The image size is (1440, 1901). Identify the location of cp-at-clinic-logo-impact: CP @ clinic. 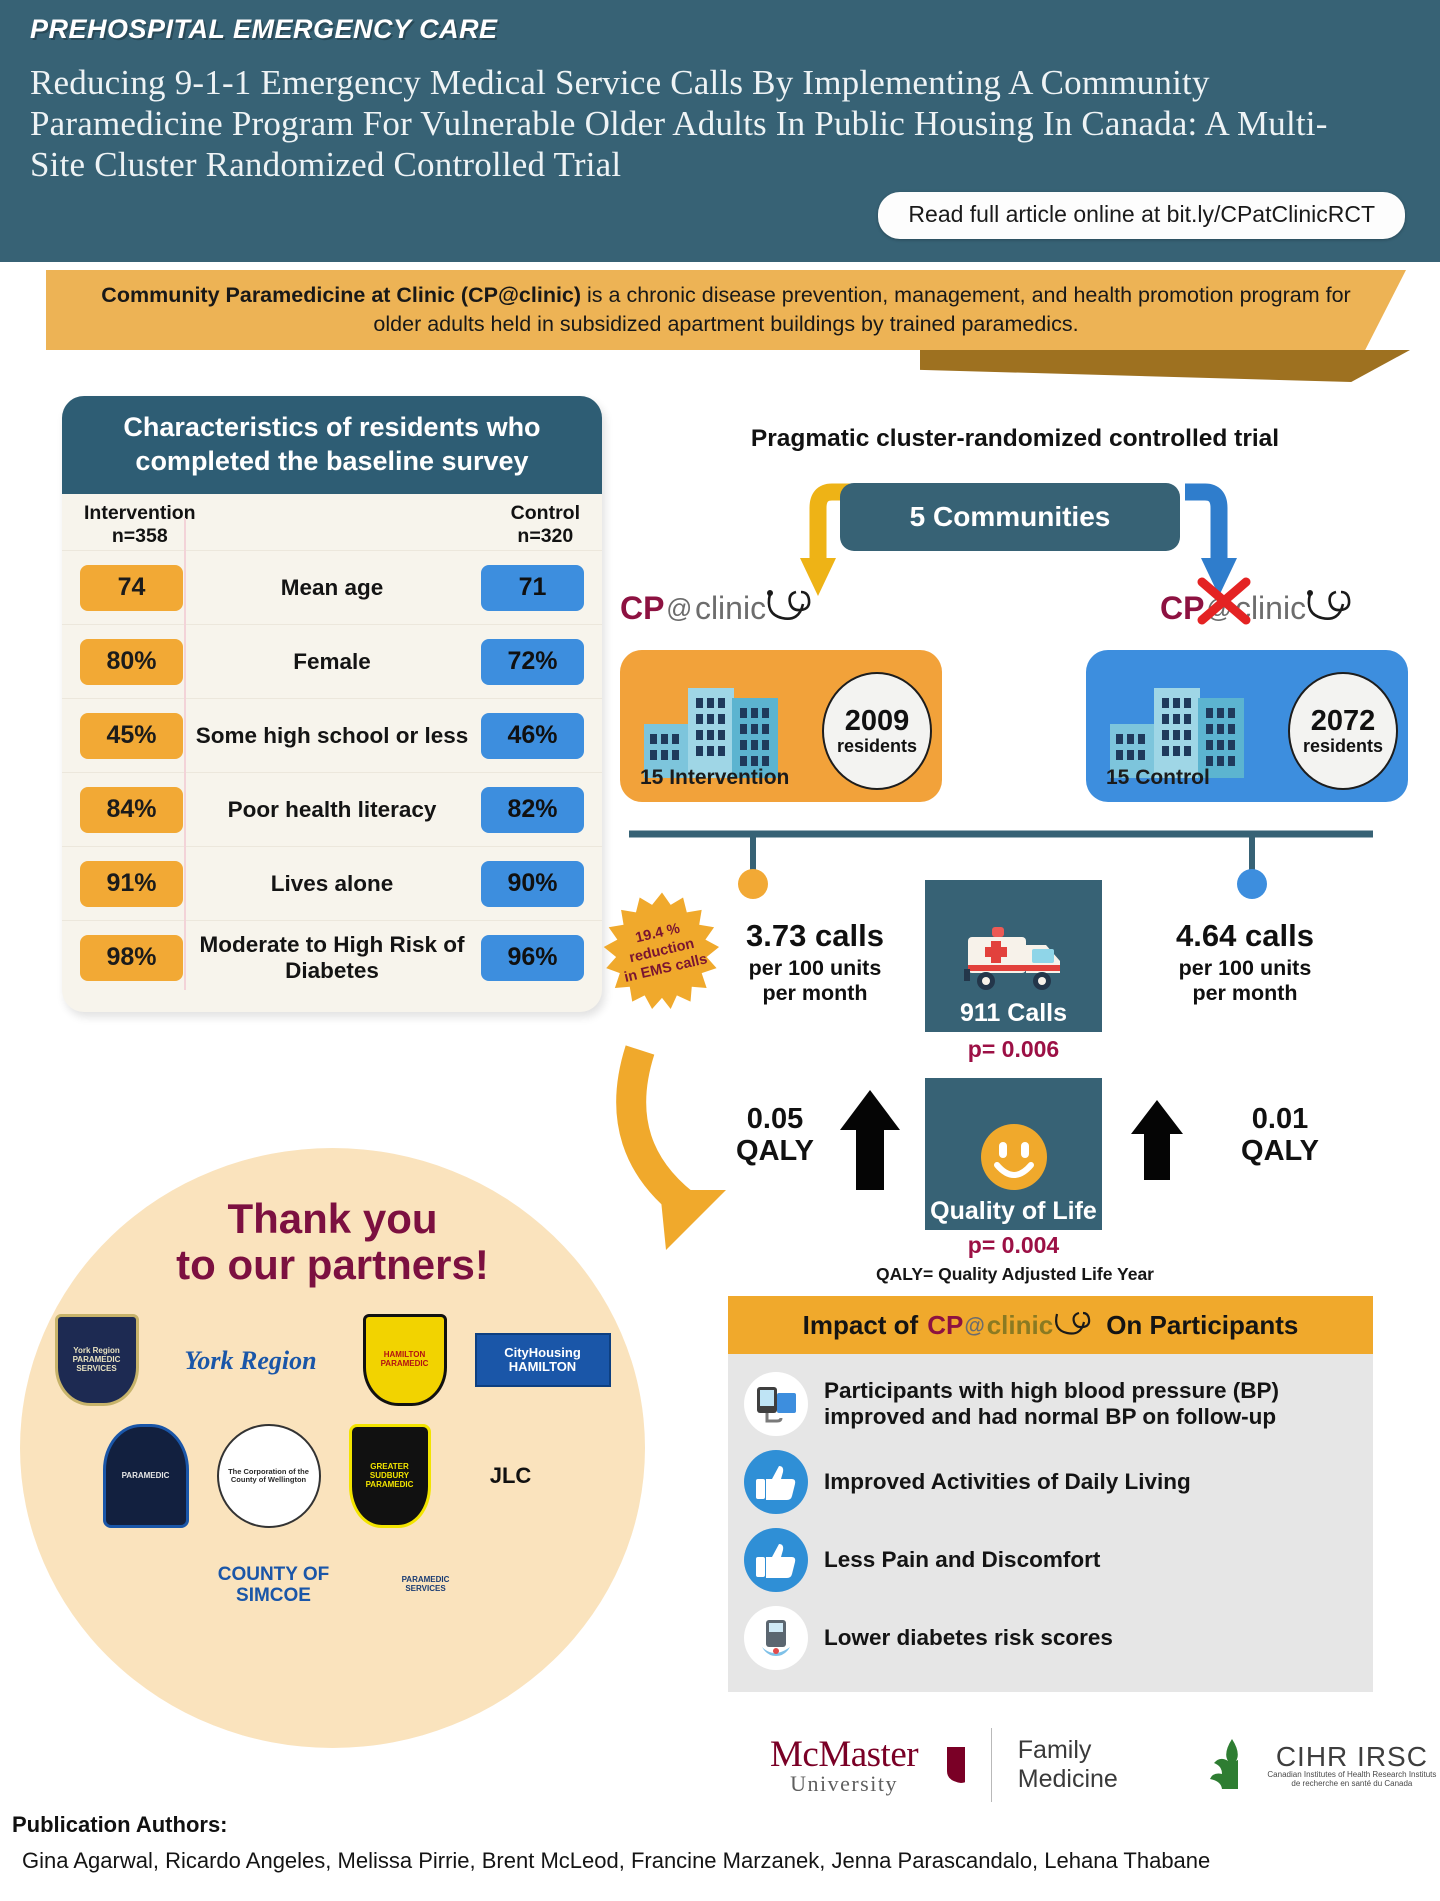
(1012, 1325).